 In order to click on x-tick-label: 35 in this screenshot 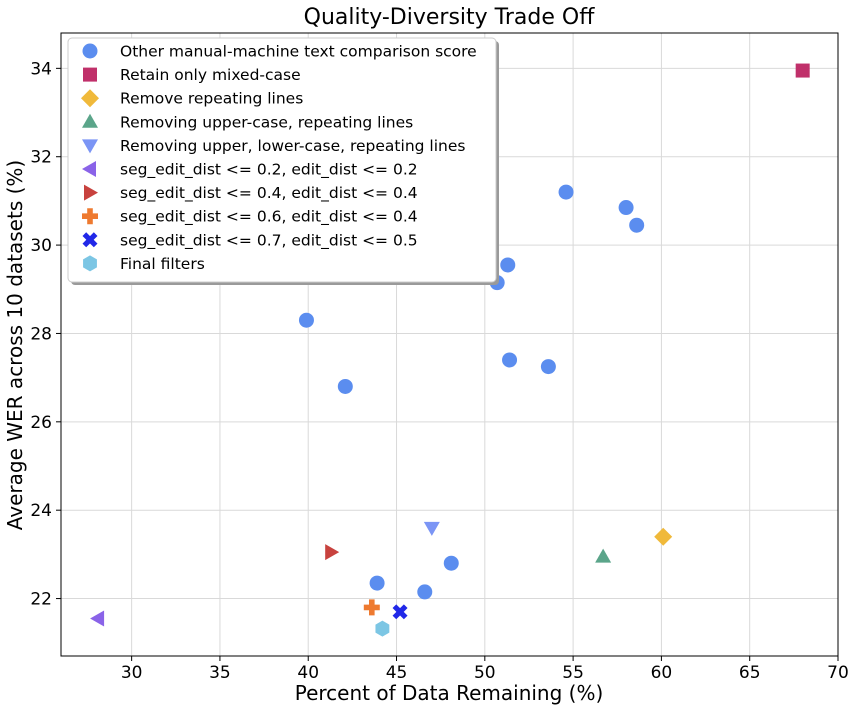, I will do `click(220, 673)`.